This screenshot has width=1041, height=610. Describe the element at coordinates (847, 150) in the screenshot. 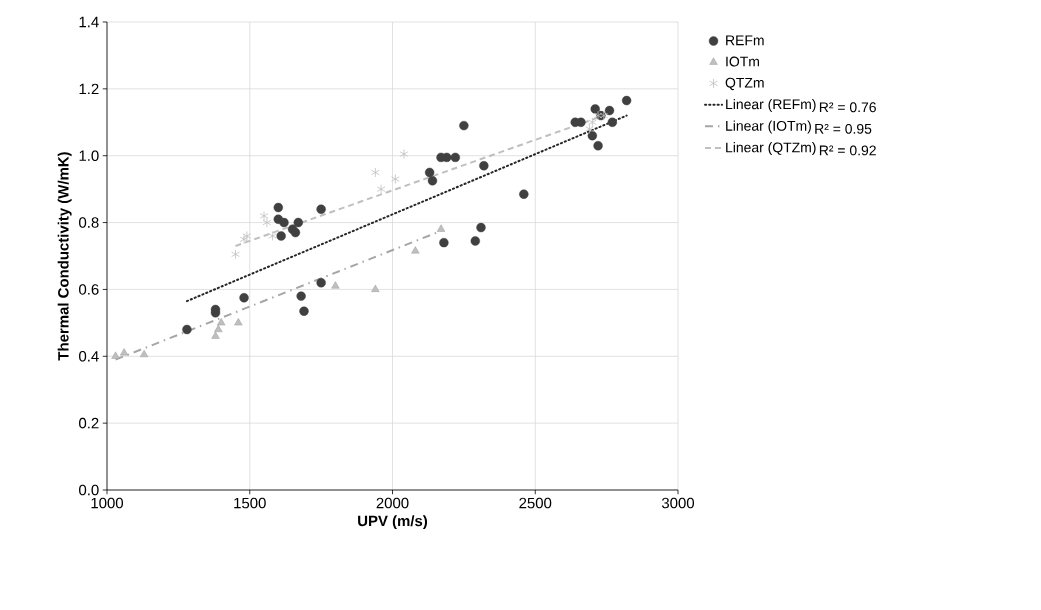

I see `text: R² = 0.92` at that location.